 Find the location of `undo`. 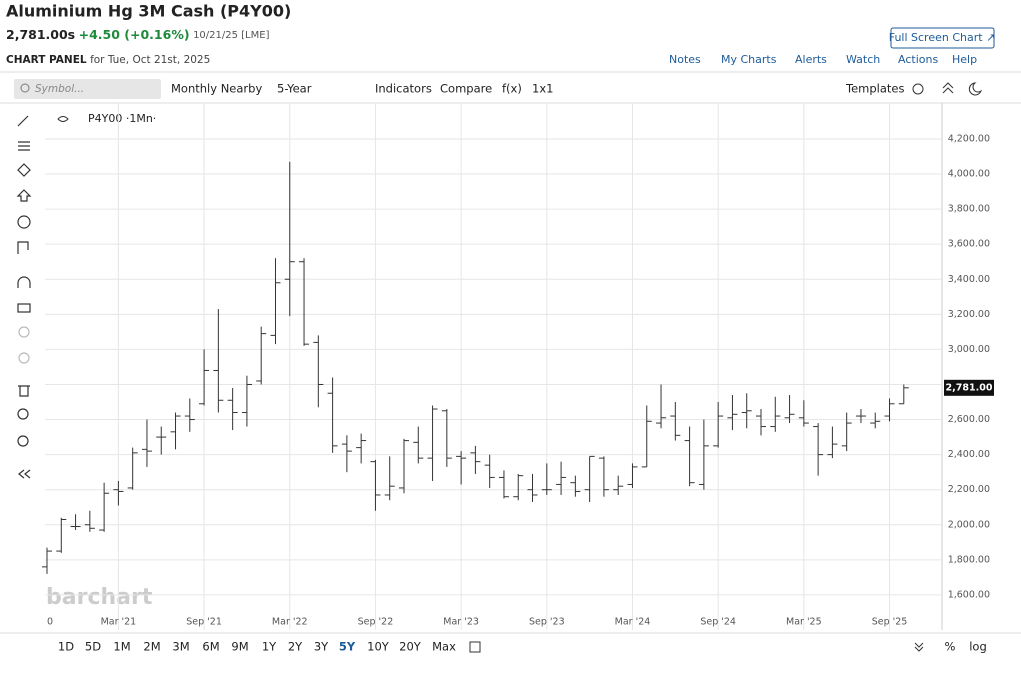

undo is located at coordinates (24, 332).